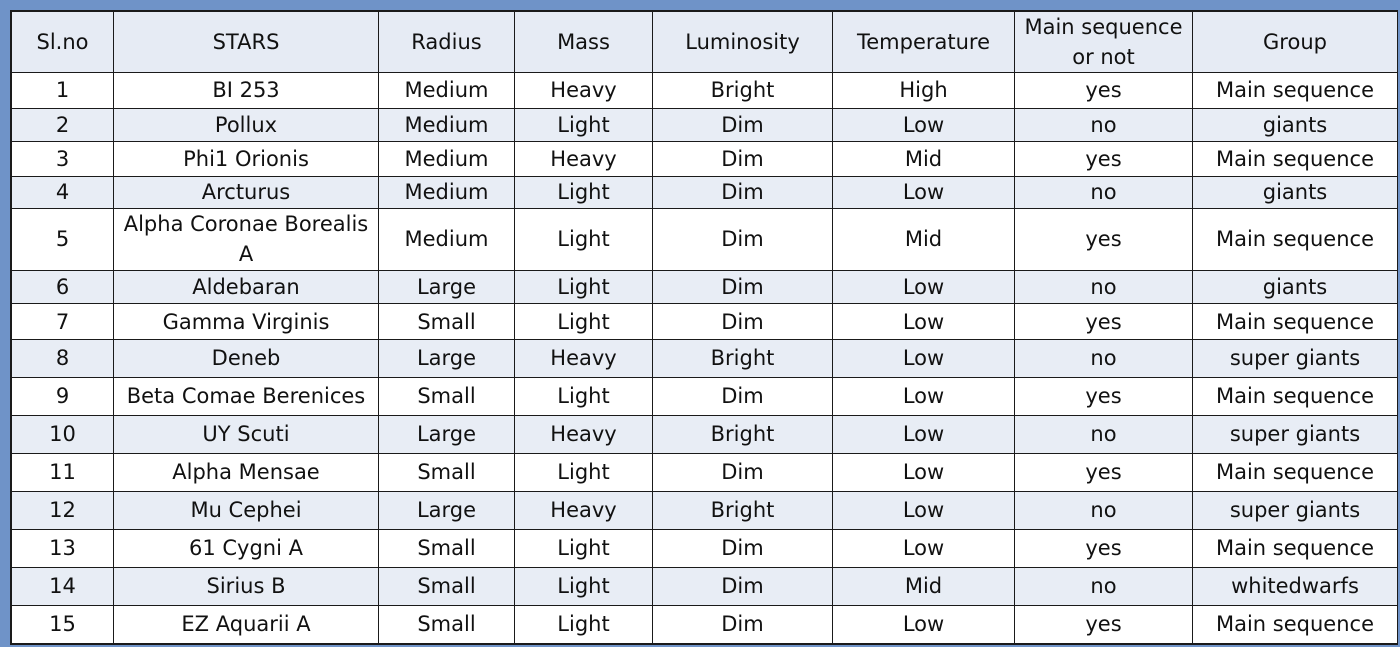 This screenshot has height=647, width=1400. What do you see at coordinates (62, 510) in the screenshot?
I see `slno-cell: 12` at bounding box center [62, 510].